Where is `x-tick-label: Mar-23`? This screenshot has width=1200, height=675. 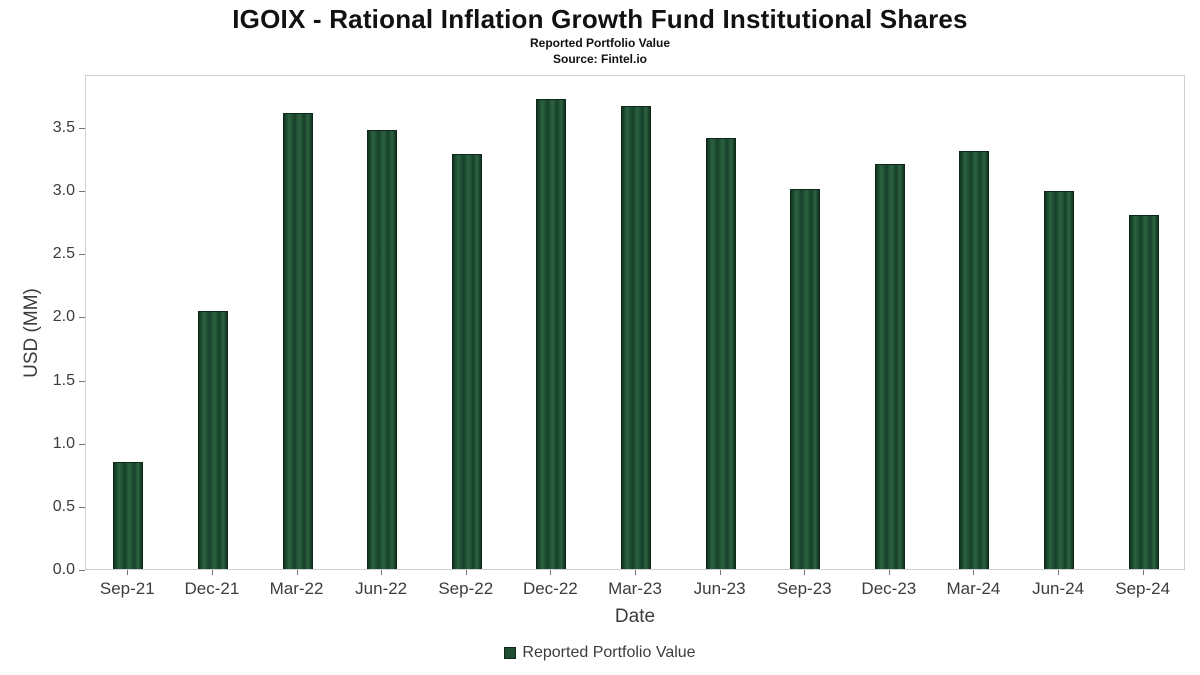
x-tick-label: Mar-23 is located at coordinates (635, 588).